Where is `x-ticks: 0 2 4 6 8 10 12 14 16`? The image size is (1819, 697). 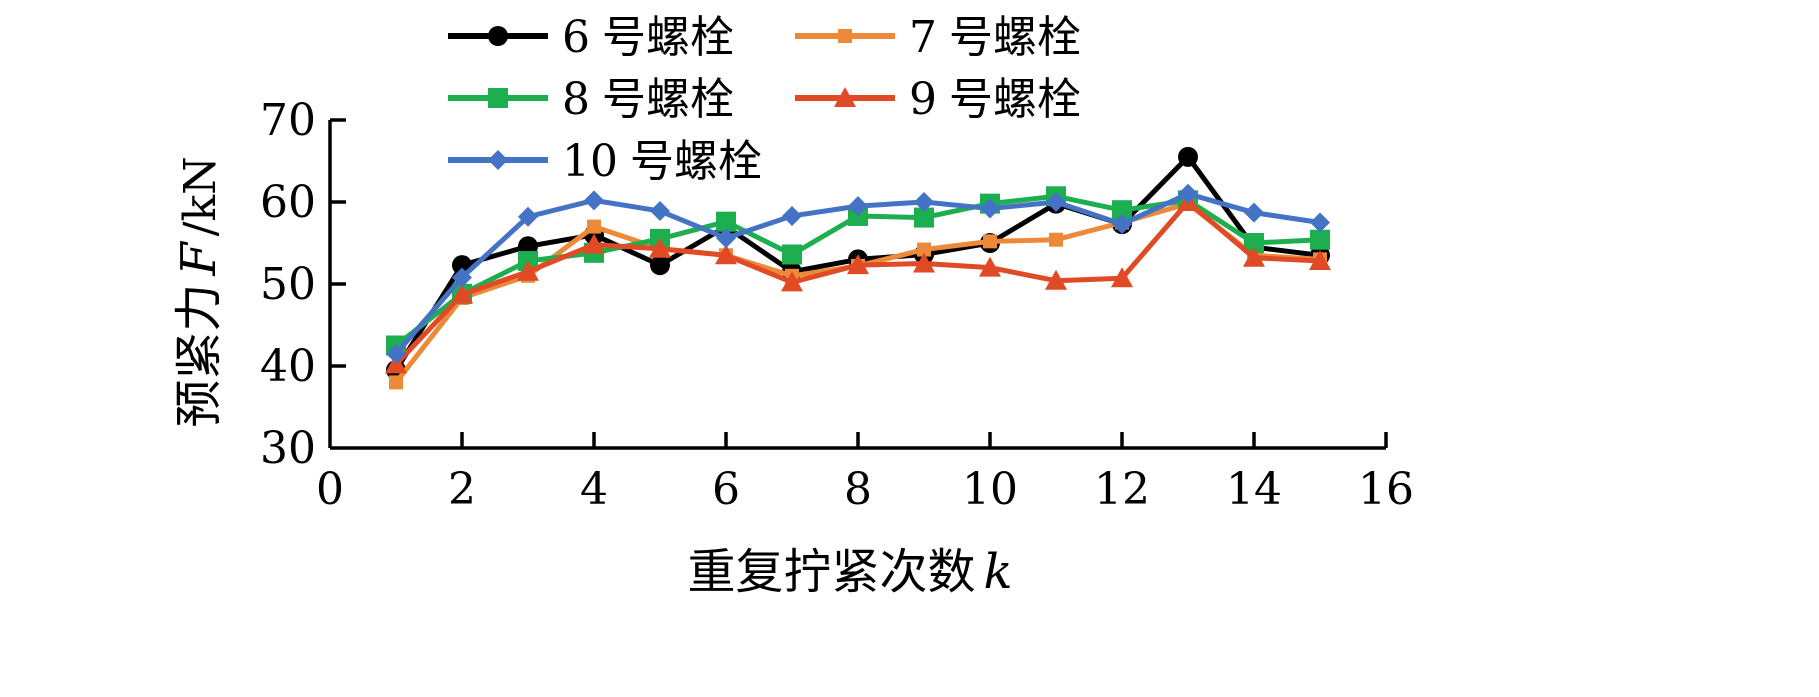 x-ticks: 0 2 4 6 8 10 12 14 16 is located at coordinates (865, 473).